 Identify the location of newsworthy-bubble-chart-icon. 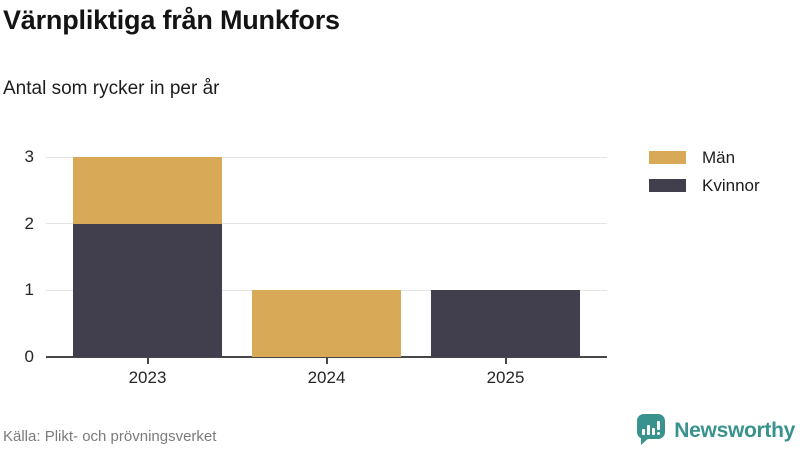
(651, 430).